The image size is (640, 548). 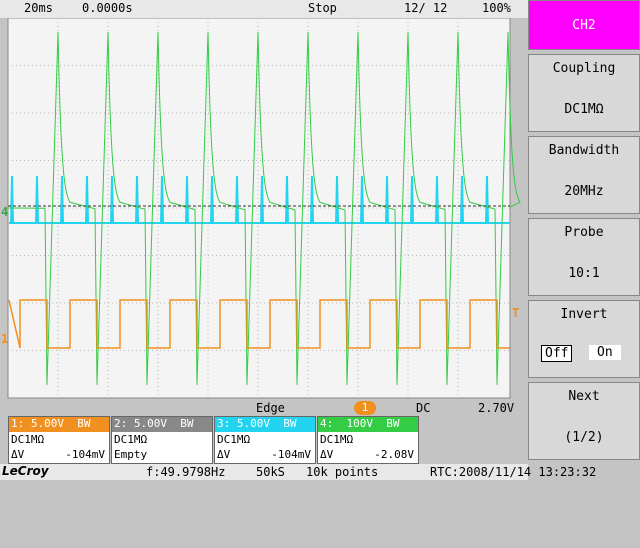 What do you see at coordinates (584, 232) in the screenshot?
I see `label: Probe` at bounding box center [584, 232].